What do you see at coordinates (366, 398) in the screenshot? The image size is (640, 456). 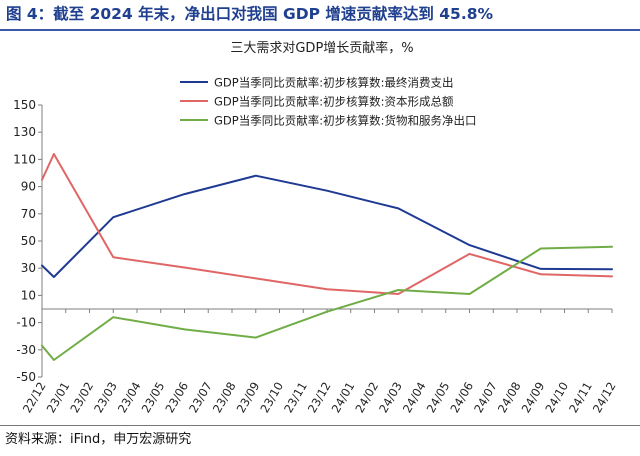 I see `x-tick-label: 24/02` at bounding box center [366, 398].